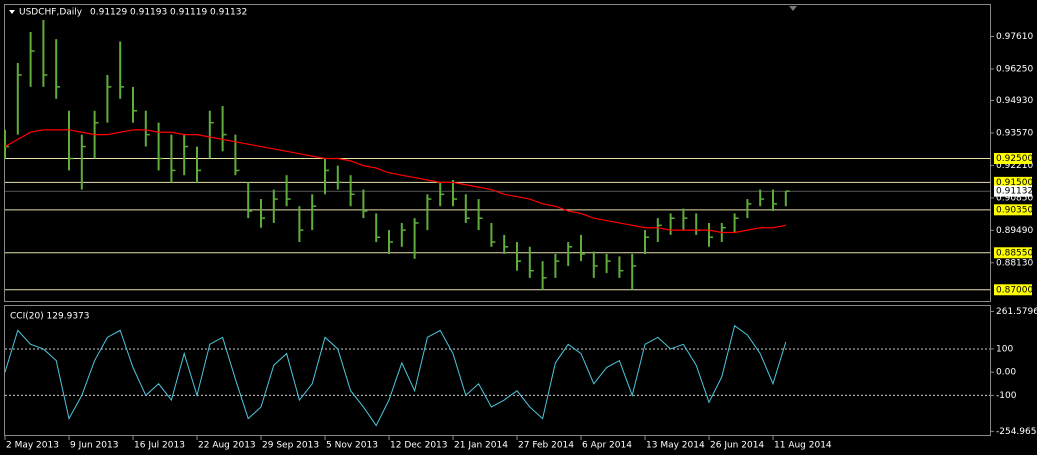  I want to click on level-label: 0.87000, so click(1014, 290).